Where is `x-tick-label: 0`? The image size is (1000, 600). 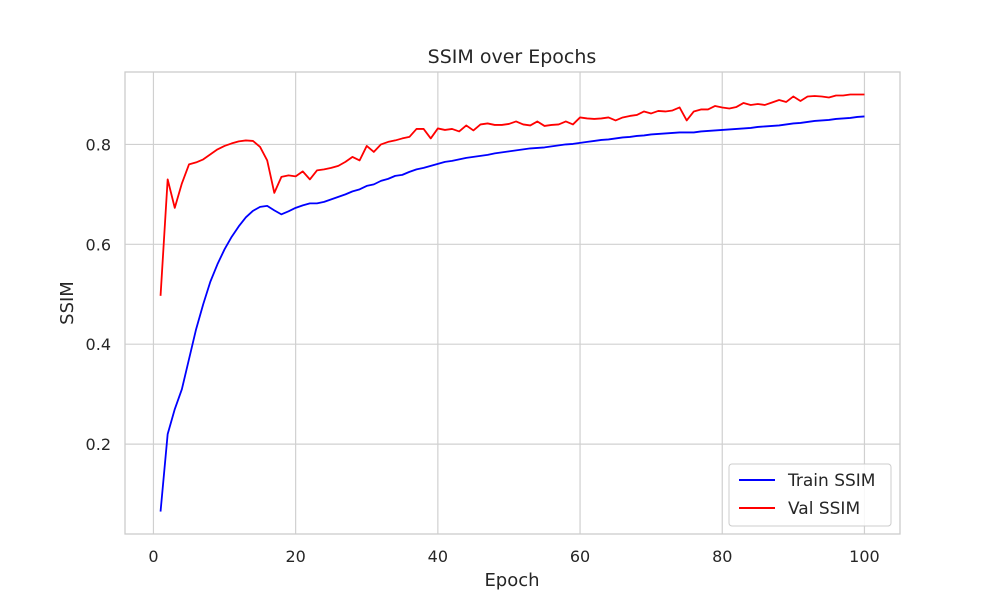
x-tick-label: 0 is located at coordinates (153, 556).